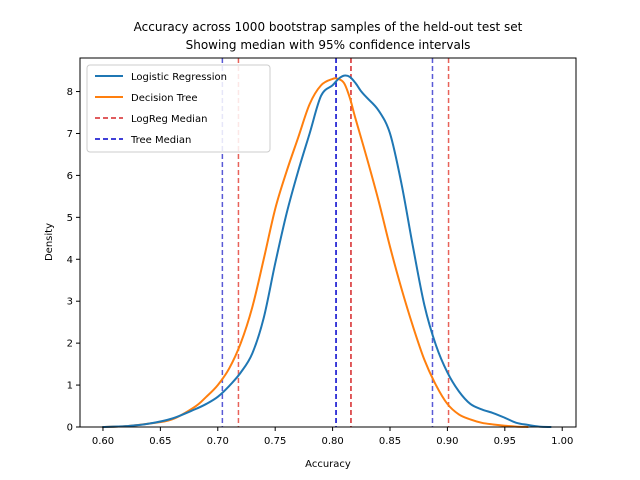 Image resolution: width=640 pixels, height=480 pixels. What do you see at coordinates (160, 441) in the screenshot?
I see `x-tick-label: 0.65` at bounding box center [160, 441].